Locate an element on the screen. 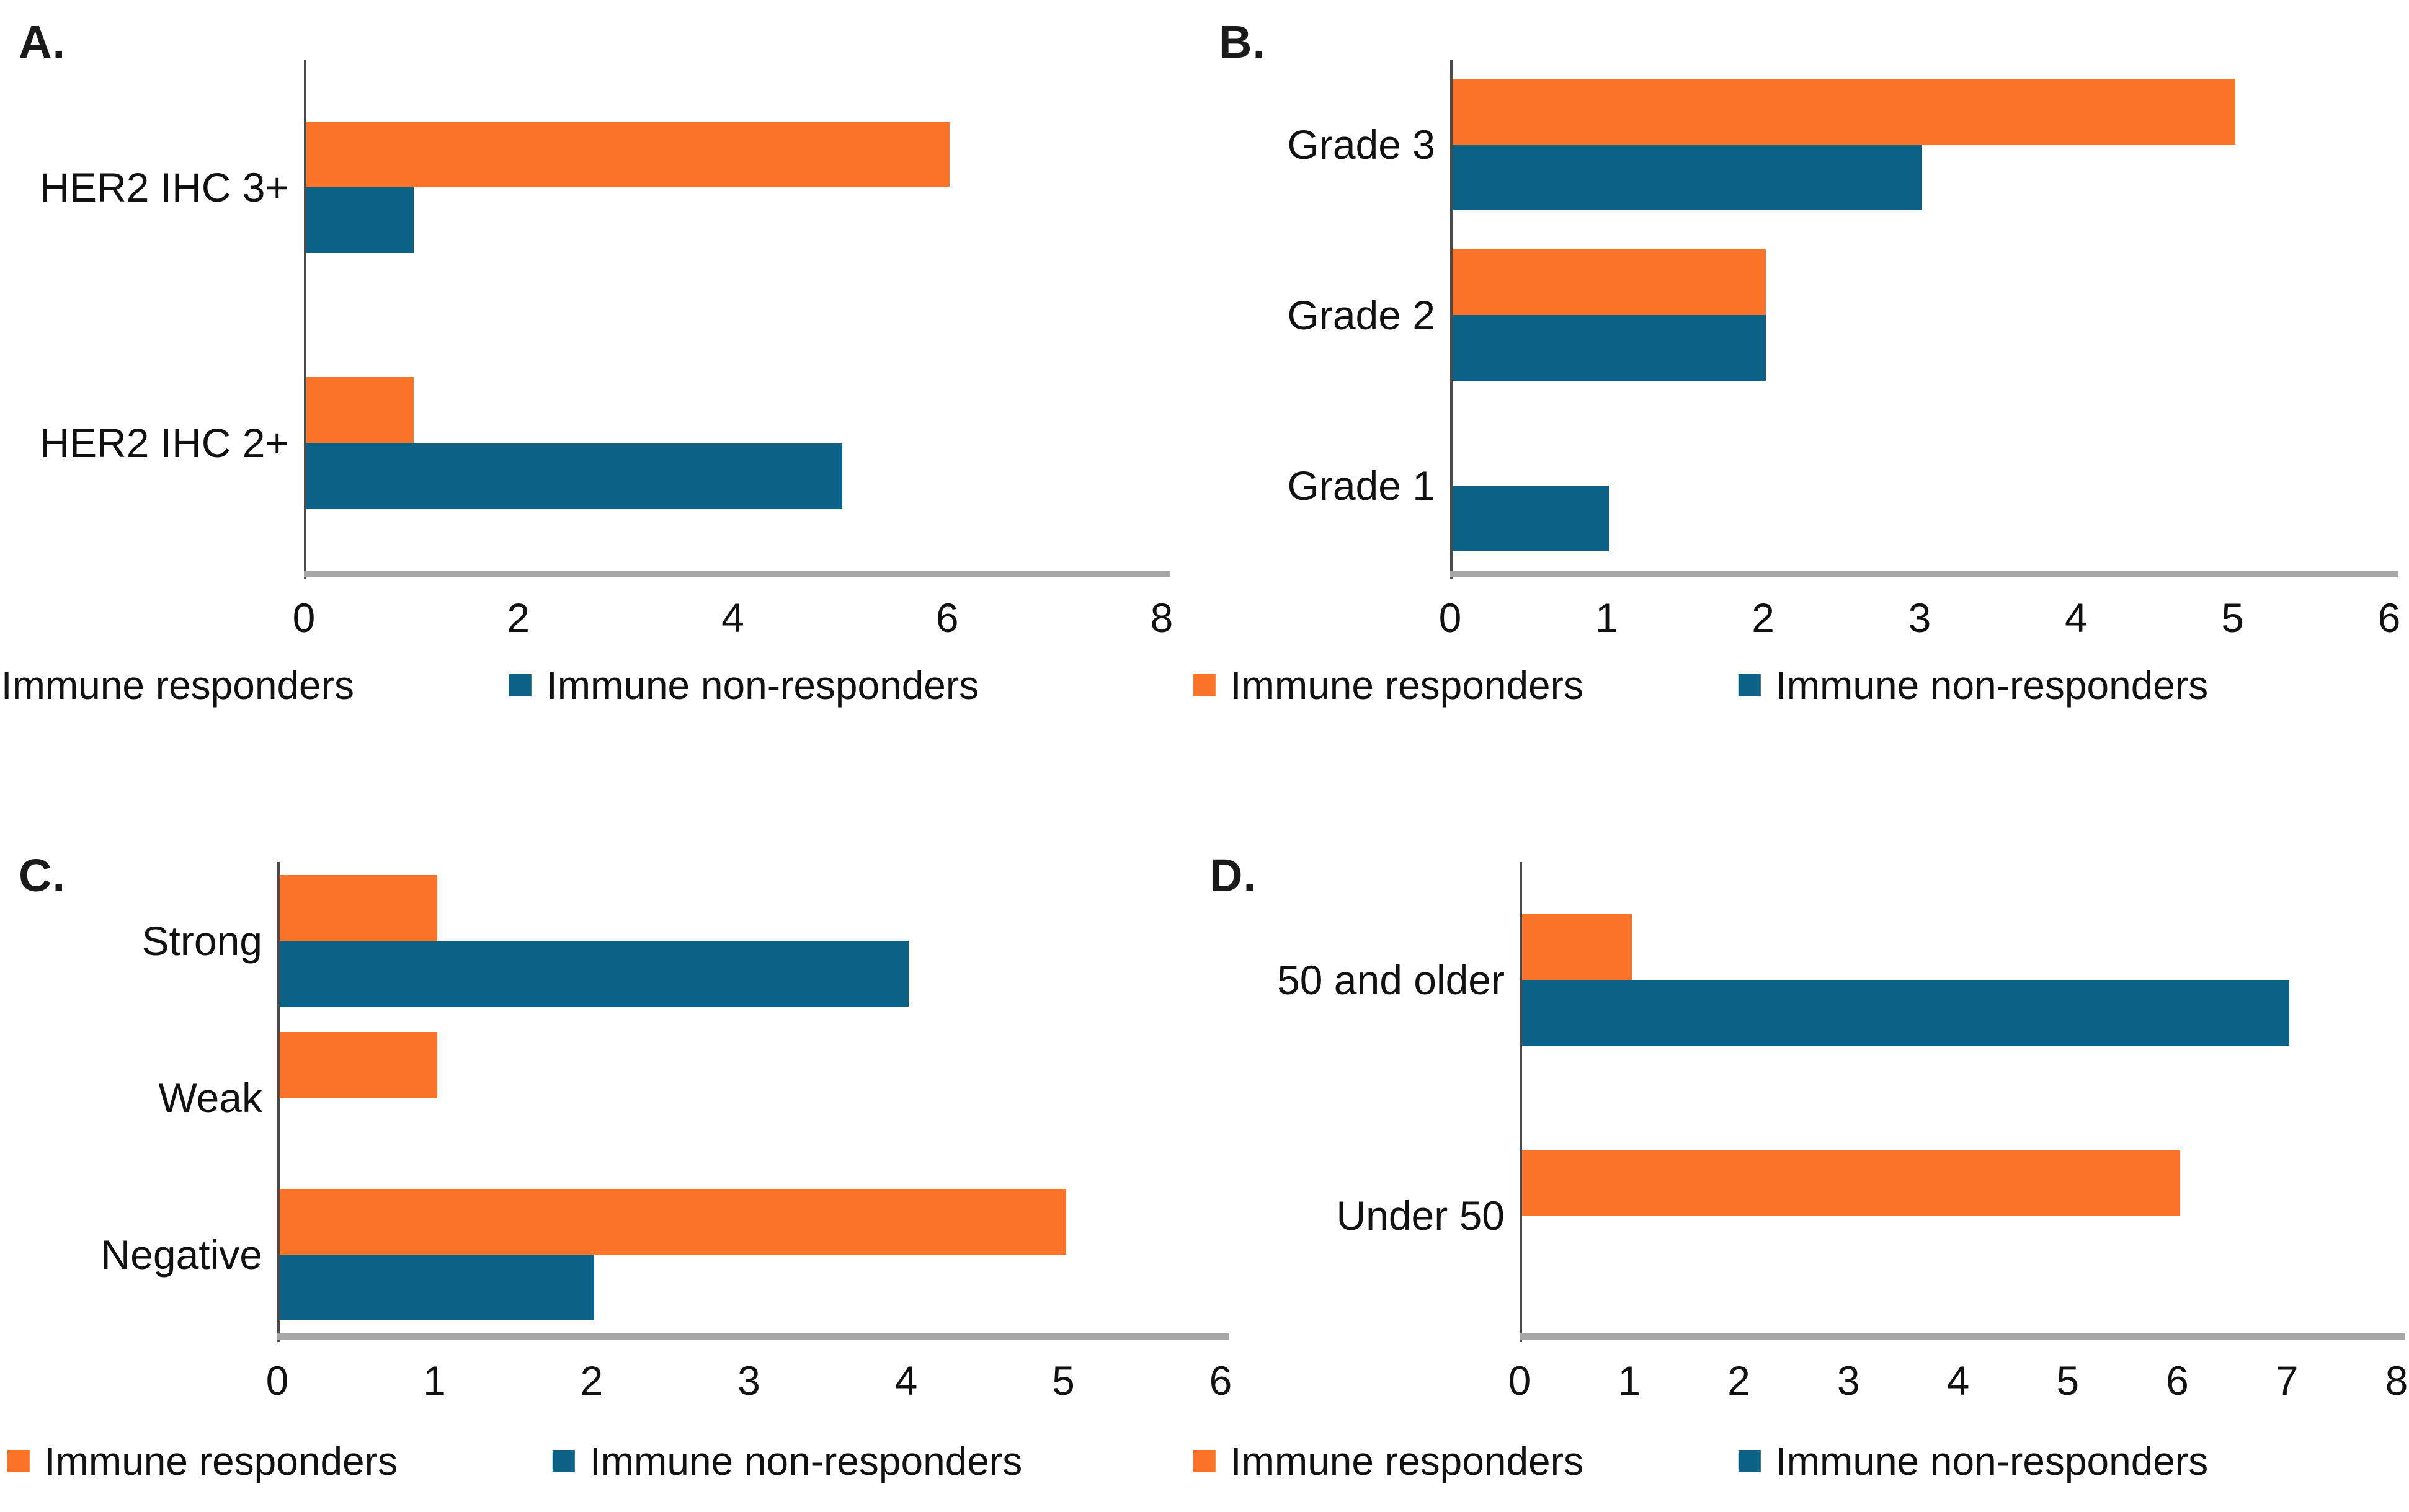 This screenshot has width=2409, height=1512. panel-letter: C. is located at coordinates (42, 875).